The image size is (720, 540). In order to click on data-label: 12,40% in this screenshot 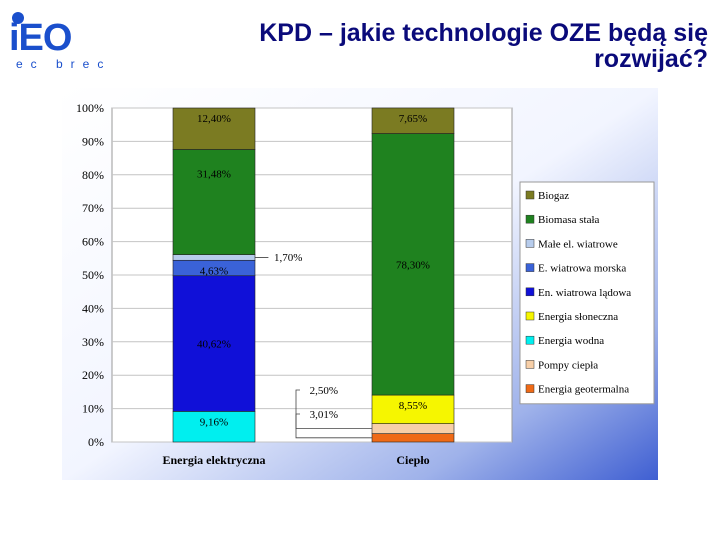, I will do `click(214, 119)`.